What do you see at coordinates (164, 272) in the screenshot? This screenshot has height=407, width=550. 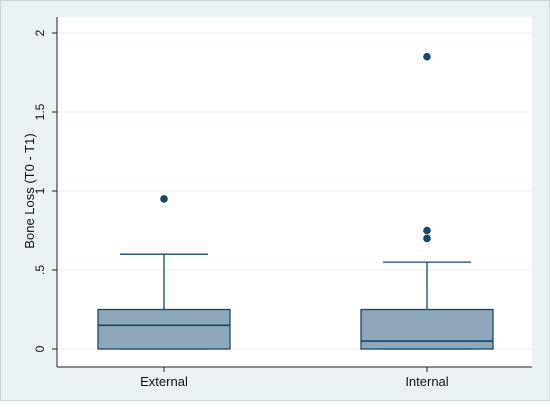 I see `box-group` at bounding box center [164, 272].